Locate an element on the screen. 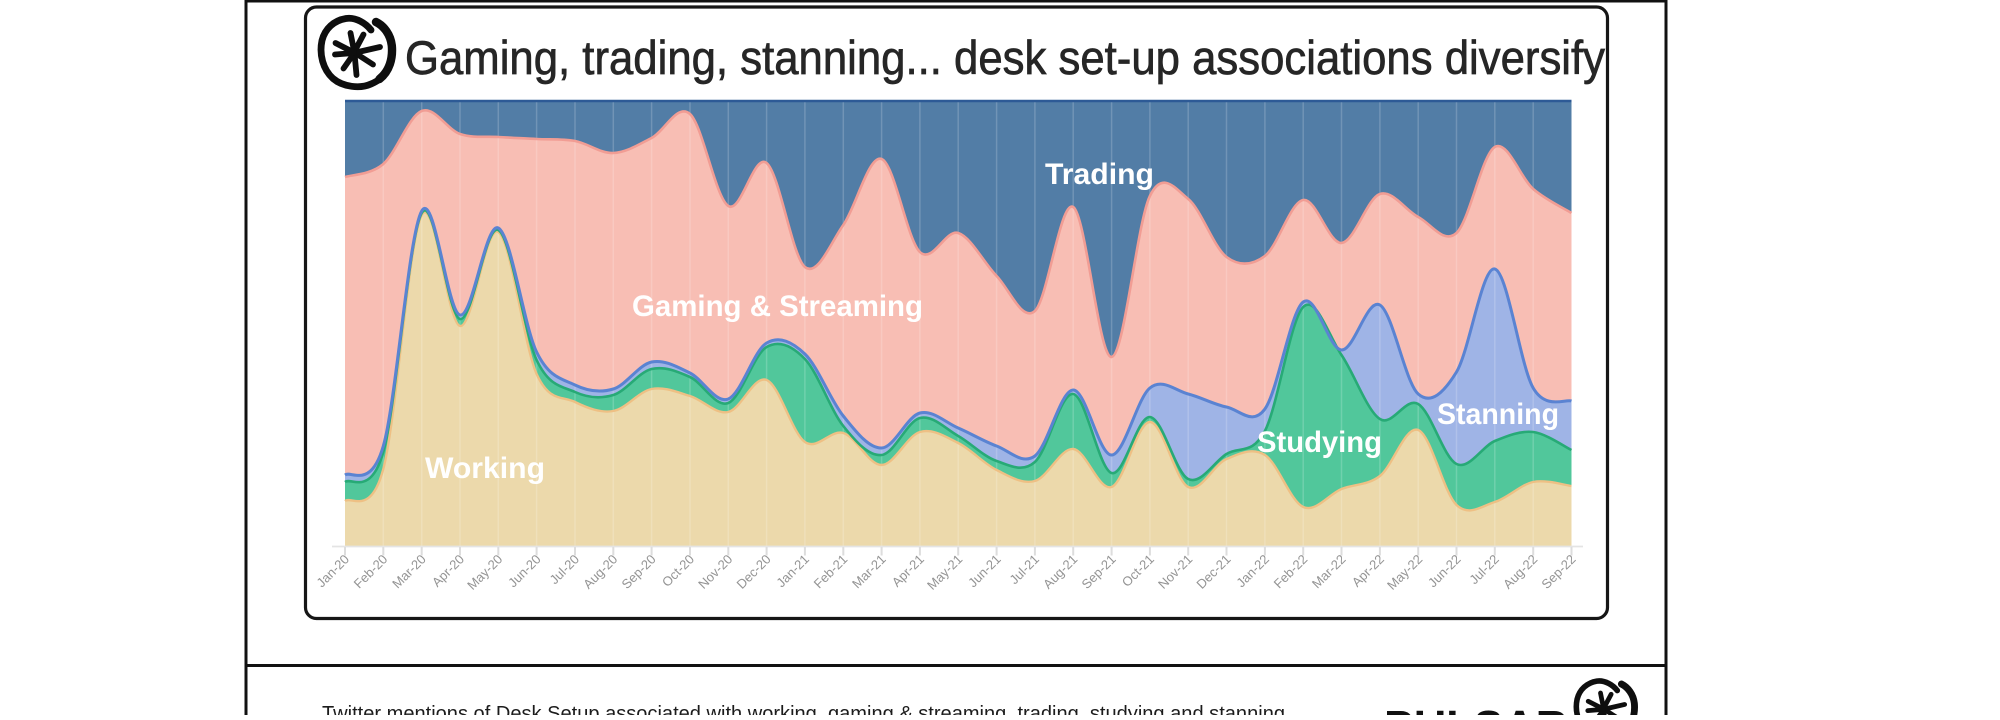 The width and height of the screenshot is (2000, 720). svg-text: PULSAR is located at coordinates (1476, 708).